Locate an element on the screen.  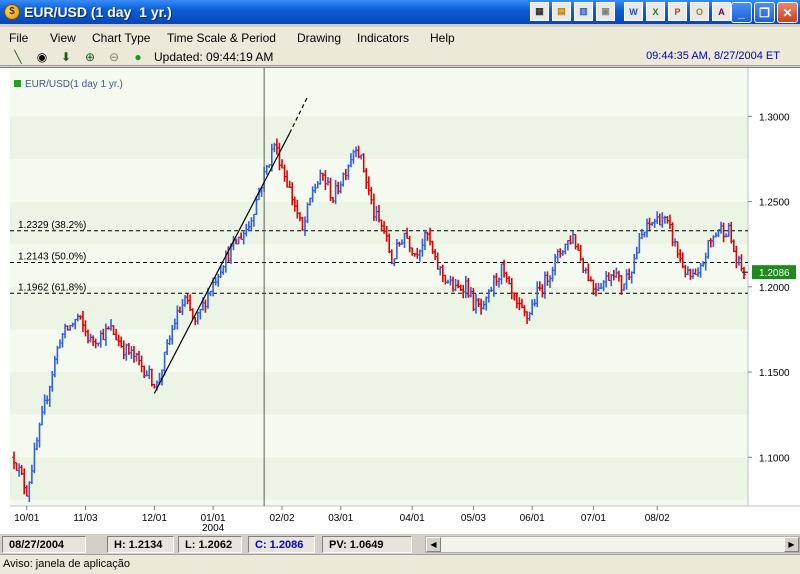
x-tick-label: 10/01 is located at coordinates (26, 518).